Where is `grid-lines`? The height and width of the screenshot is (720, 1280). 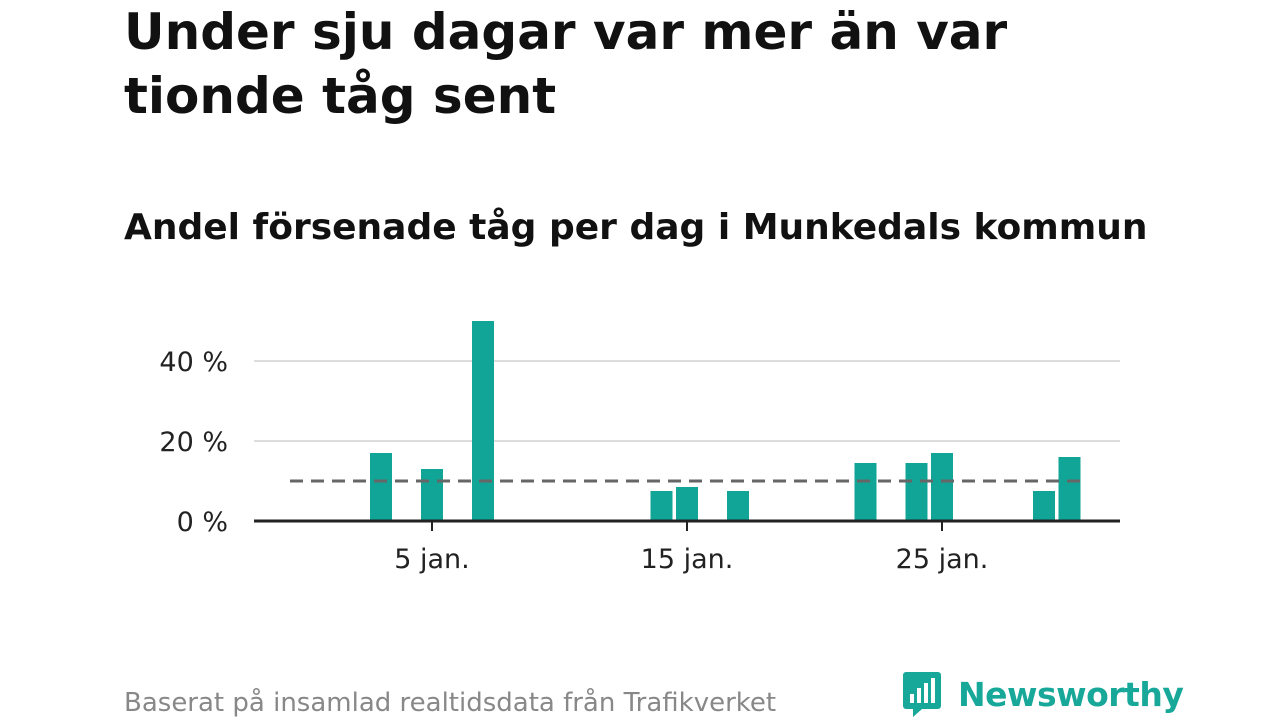 grid-lines is located at coordinates (687, 401).